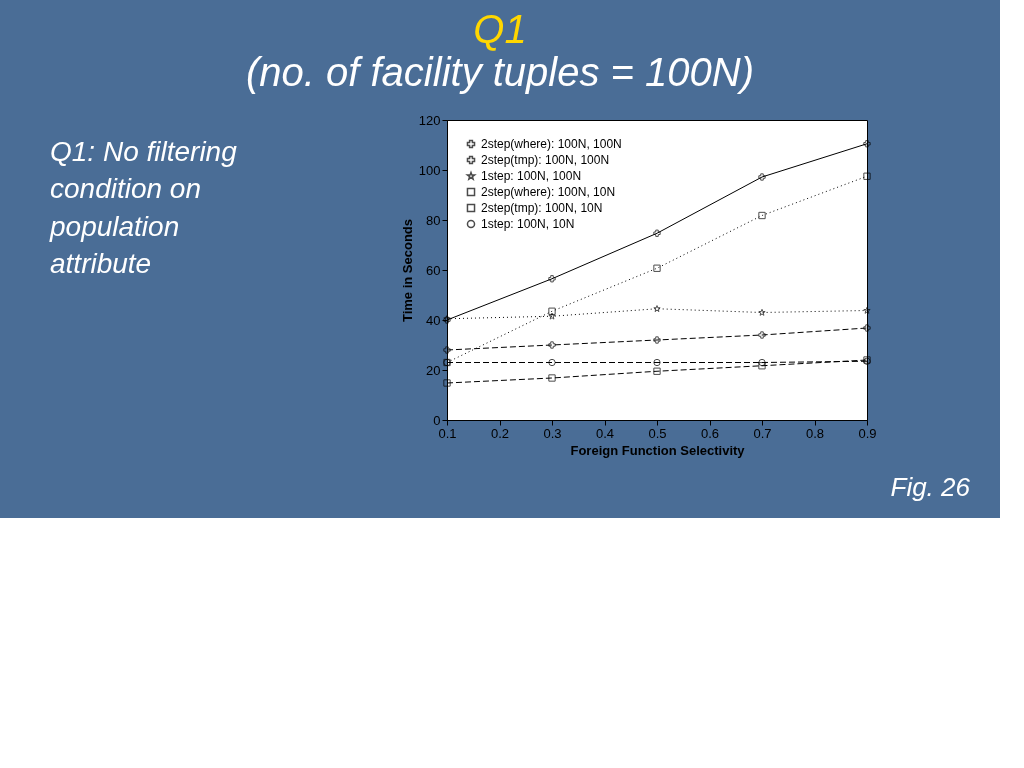 The image size is (1024, 768). What do you see at coordinates (500, 433) in the screenshot?
I see `x-tick-label: 0.2` at bounding box center [500, 433].